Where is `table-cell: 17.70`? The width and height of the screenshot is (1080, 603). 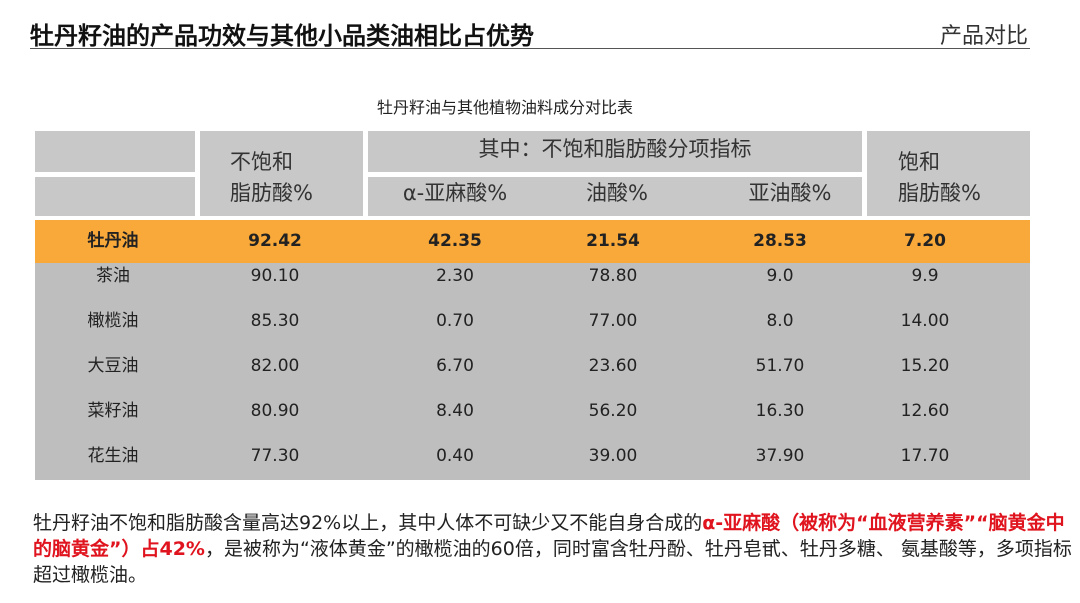 table-cell: 17.70 is located at coordinates (925, 456).